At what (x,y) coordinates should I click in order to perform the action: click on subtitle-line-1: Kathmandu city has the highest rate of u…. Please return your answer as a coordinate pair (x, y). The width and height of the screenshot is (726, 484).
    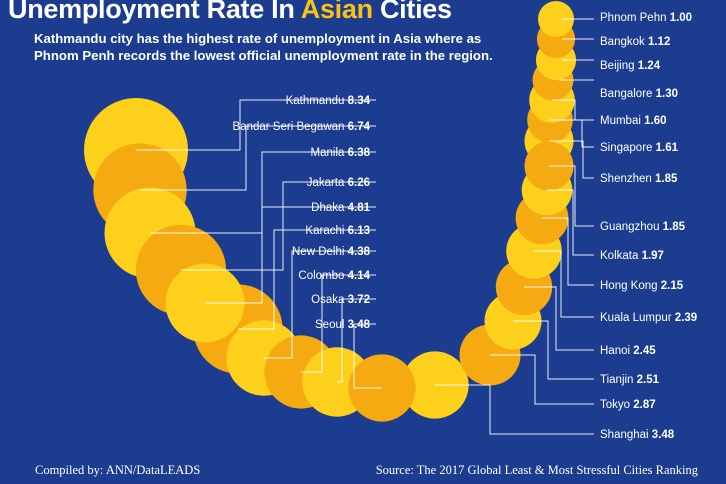
    Looking at the image, I should click on (258, 38).